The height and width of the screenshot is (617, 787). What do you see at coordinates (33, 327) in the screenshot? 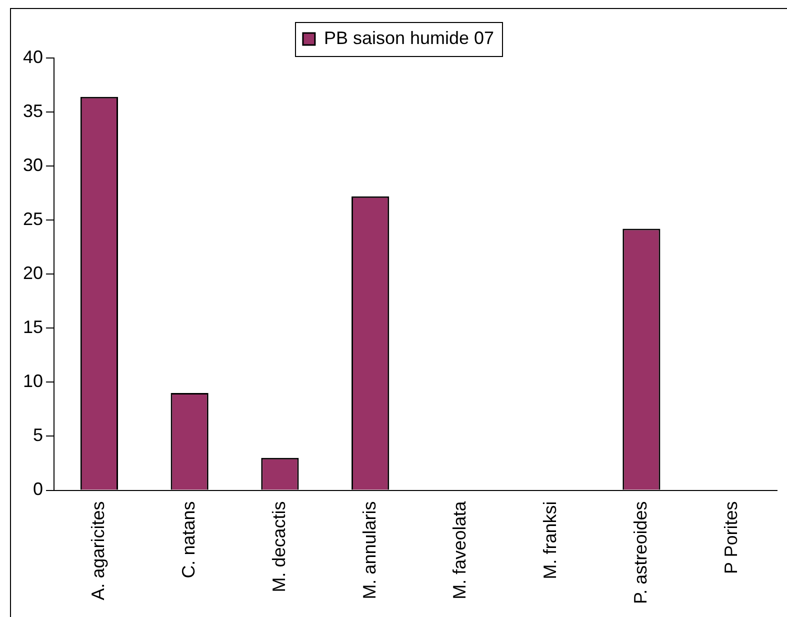
I see `y-tick-label: 15` at bounding box center [33, 327].